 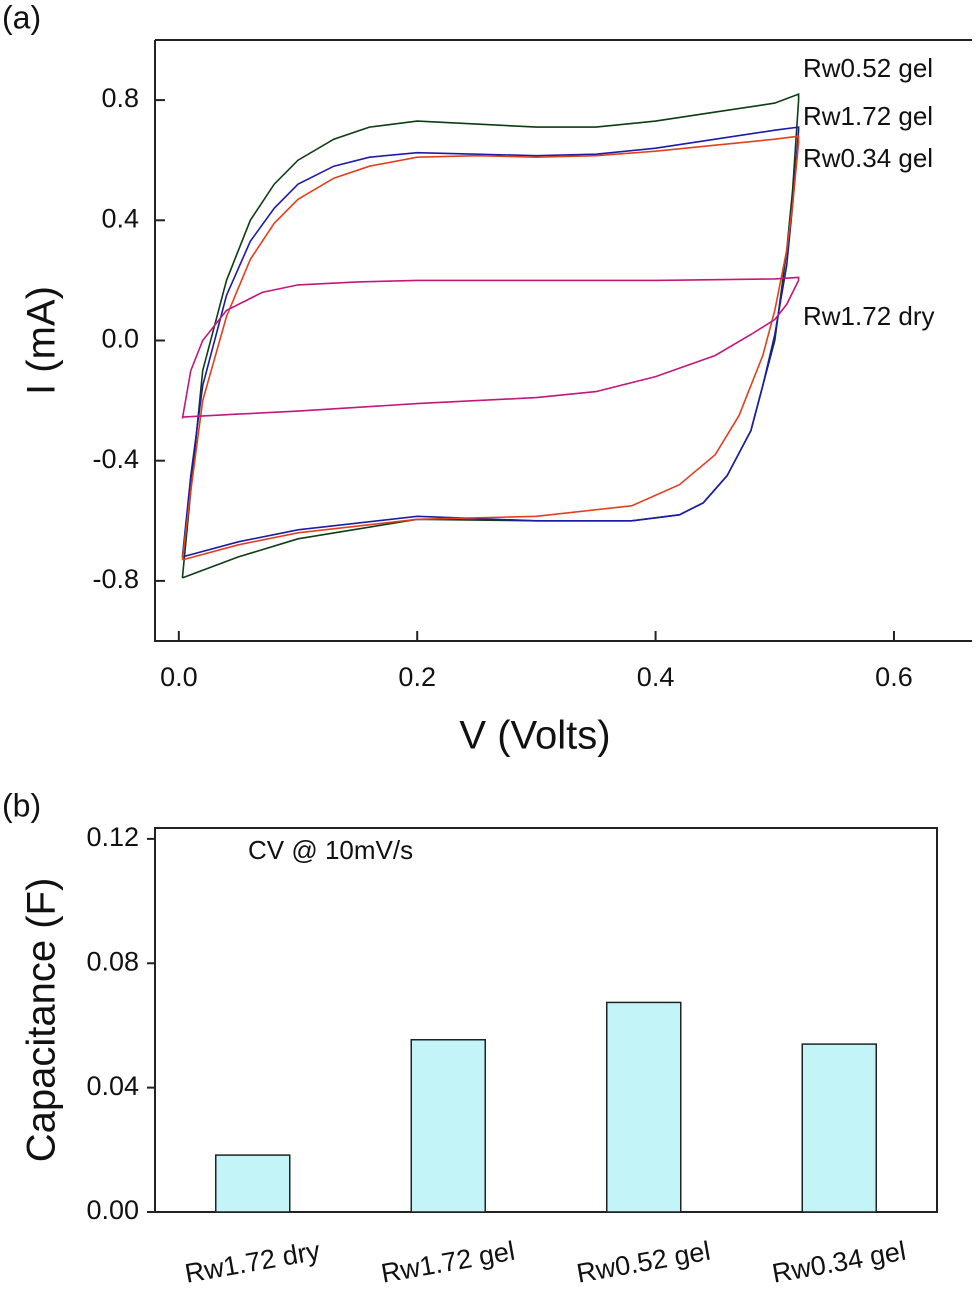 I want to click on y-tick-label: 0.12, so click(x=112, y=837).